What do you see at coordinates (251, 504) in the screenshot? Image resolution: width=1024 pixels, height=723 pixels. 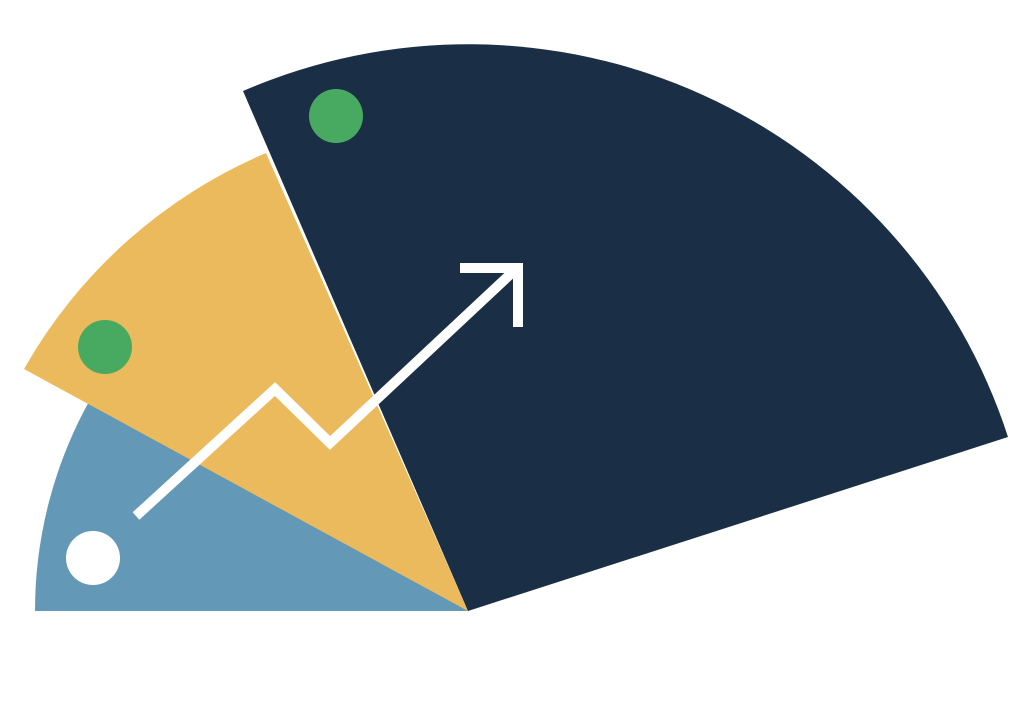 I see `small-sector` at bounding box center [251, 504].